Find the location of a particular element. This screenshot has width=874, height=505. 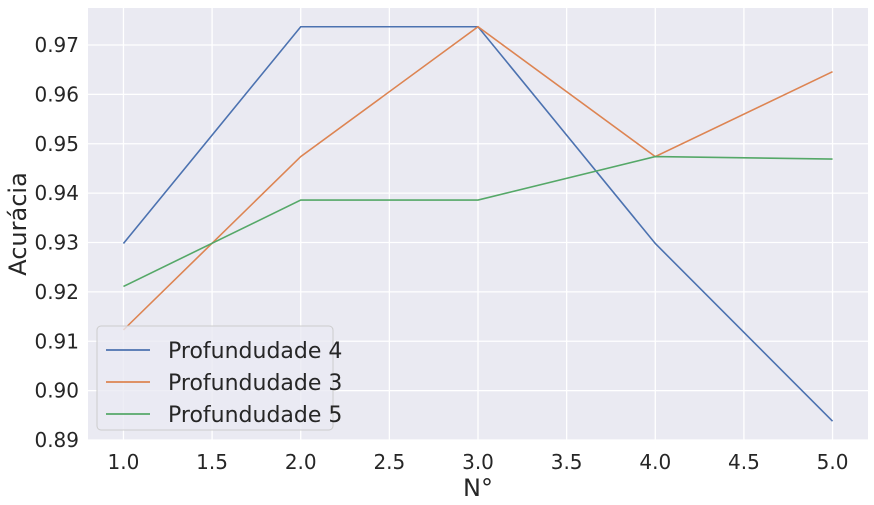

y-tick-label: 0.92 is located at coordinates (56, 292).